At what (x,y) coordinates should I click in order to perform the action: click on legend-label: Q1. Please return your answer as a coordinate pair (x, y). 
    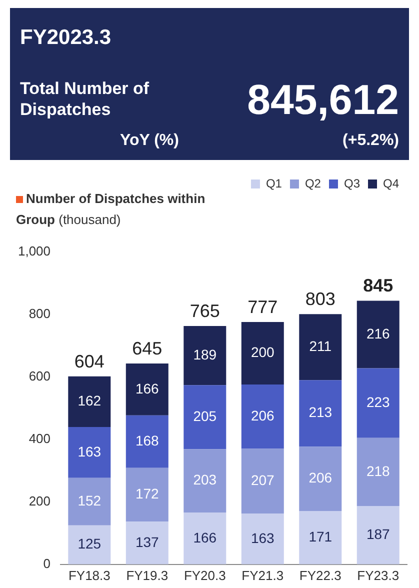
    Looking at the image, I should click on (274, 183).